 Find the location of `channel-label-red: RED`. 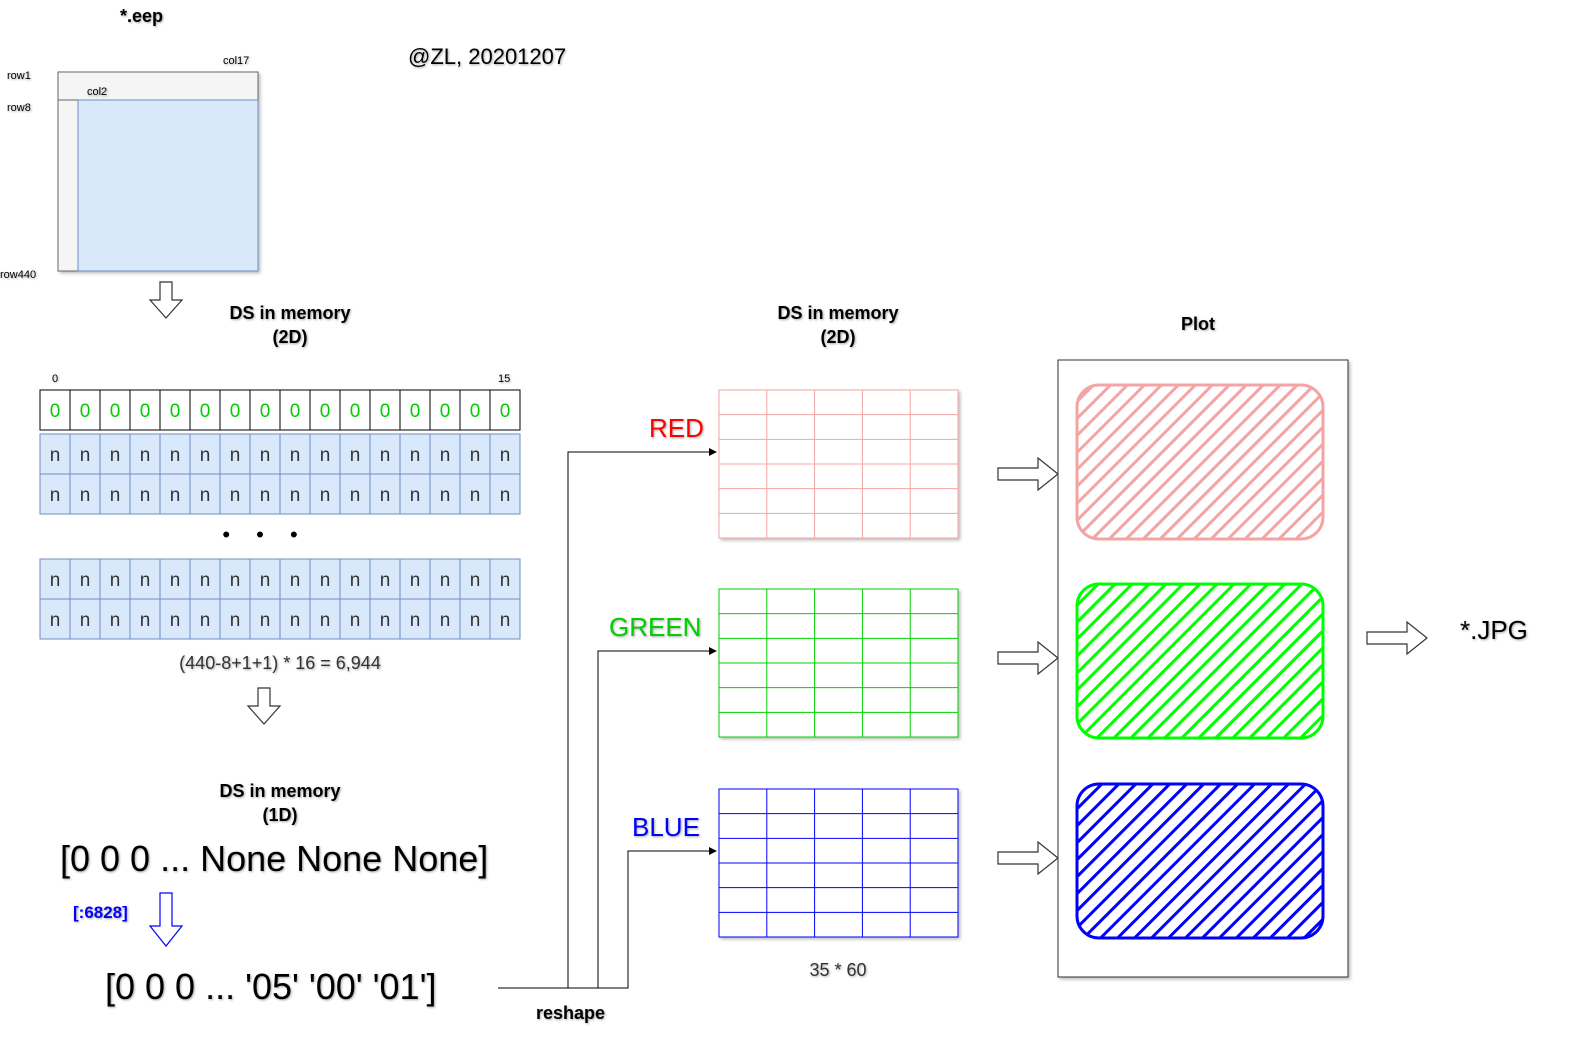

channel-label-red: RED is located at coordinates (676, 428).